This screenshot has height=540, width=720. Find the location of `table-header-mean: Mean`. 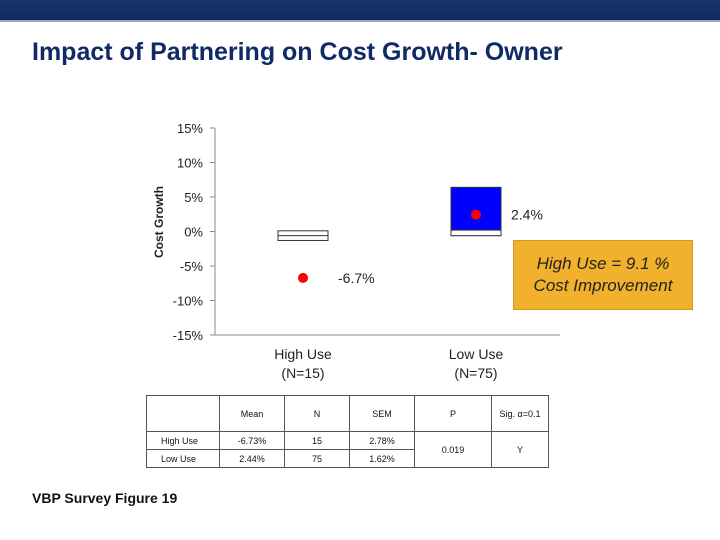

table-header-mean: Mean is located at coordinates (252, 413).